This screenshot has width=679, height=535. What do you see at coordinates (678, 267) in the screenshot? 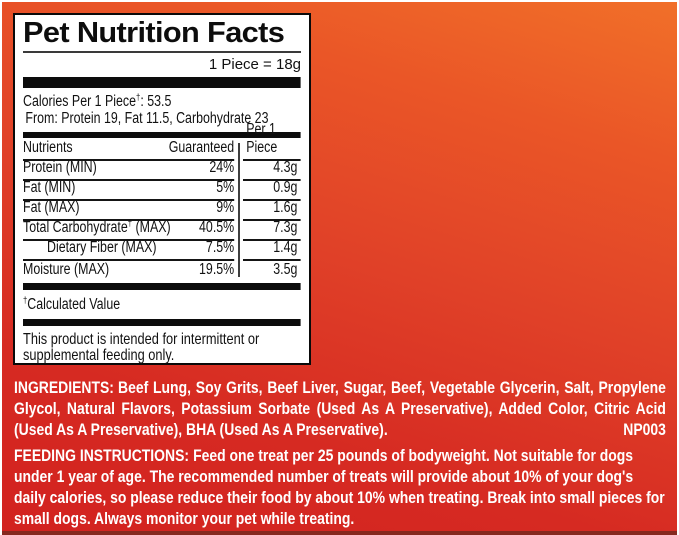
I see `frame-edge-right` at bounding box center [678, 267].